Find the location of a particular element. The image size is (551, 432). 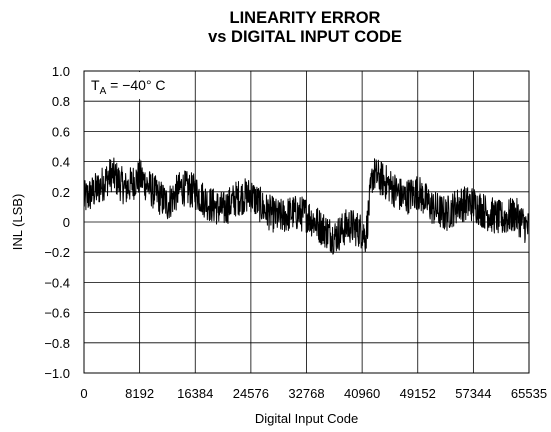

y-tick-label: −0.8 is located at coordinates (57, 343).